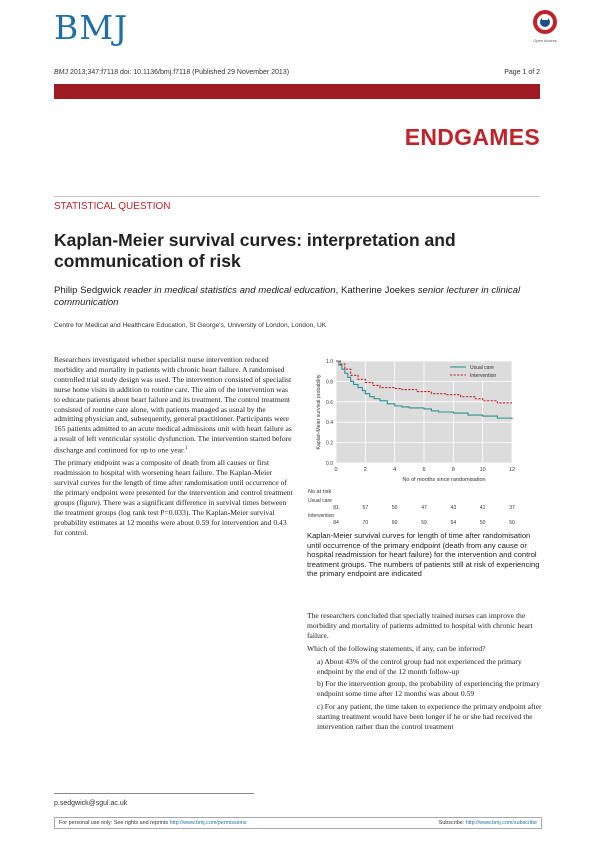 The height and width of the screenshot is (842, 595). What do you see at coordinates (378, 290) in the screenshot?
I see `author-name: Katherine Joekes` at bounding box center [378, 290].